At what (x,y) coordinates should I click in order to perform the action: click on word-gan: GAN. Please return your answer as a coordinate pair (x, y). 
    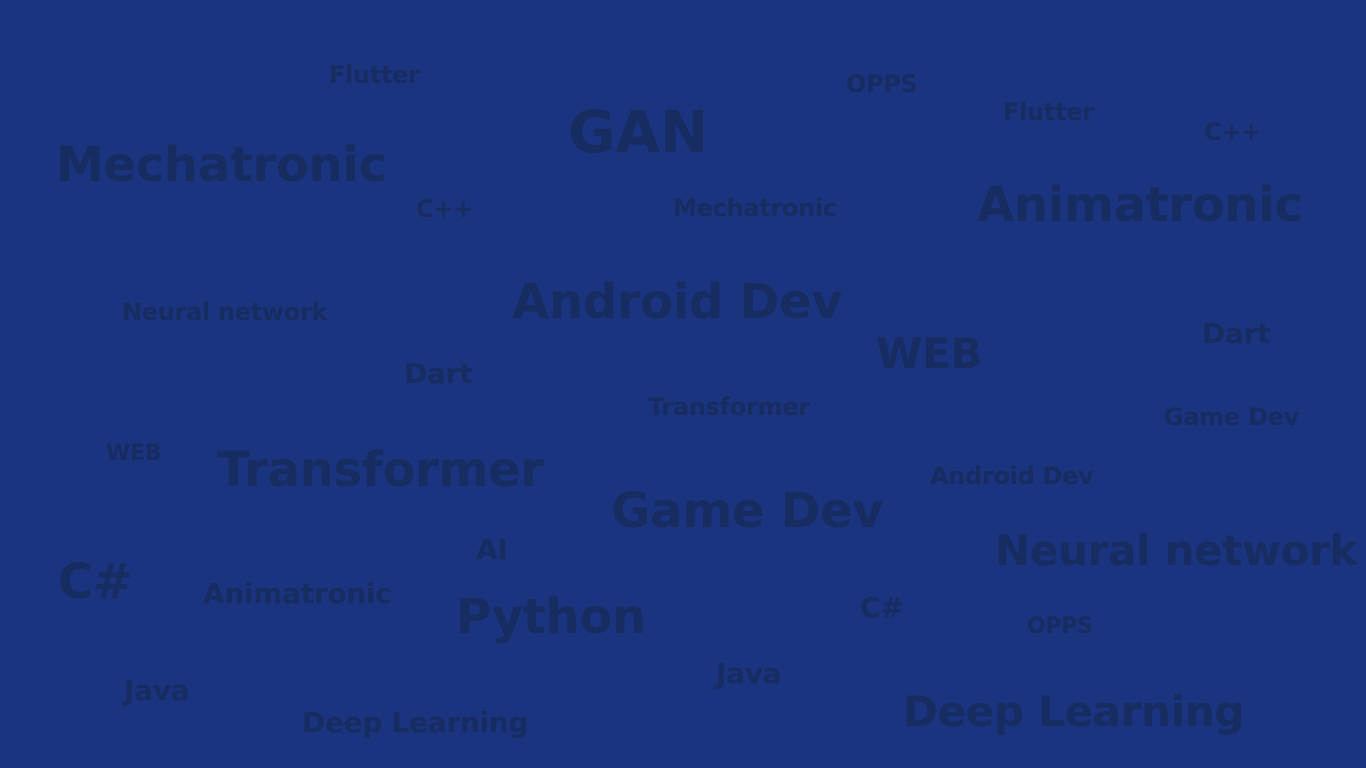
    Looking at the image, I should click on (638, 132).